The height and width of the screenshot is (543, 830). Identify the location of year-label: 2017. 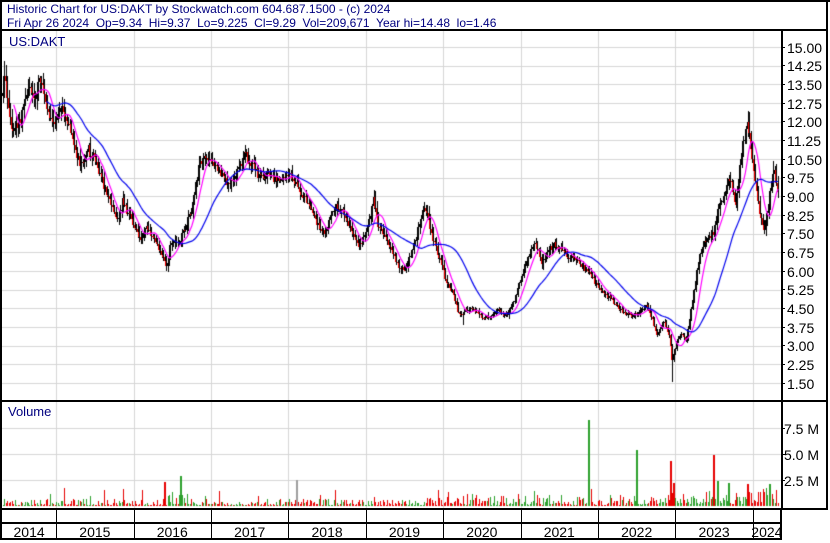
(250, 532).